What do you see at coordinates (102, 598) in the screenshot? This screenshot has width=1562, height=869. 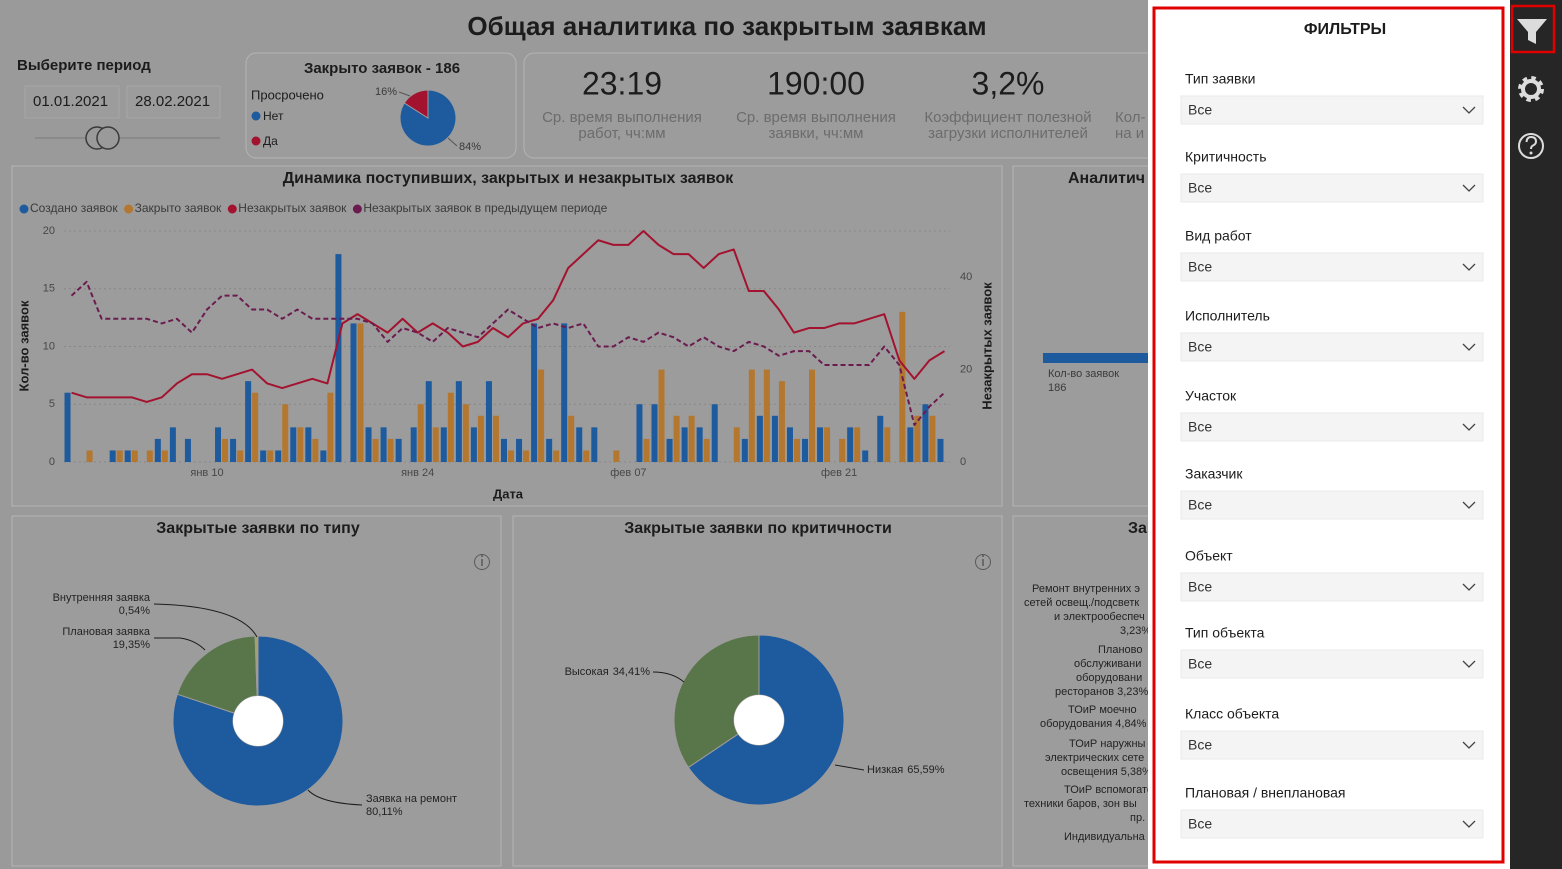 I see `data-label-name: Внутренняя заявка` at bounding box center [102, 598].